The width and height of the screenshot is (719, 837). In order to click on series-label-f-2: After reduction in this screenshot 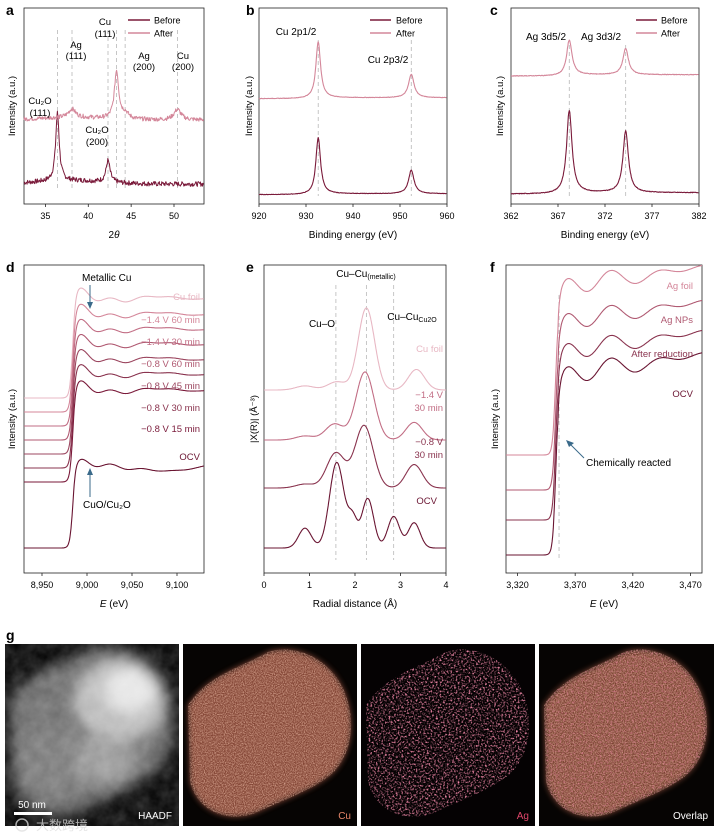, I will do `click(662, 354)`.